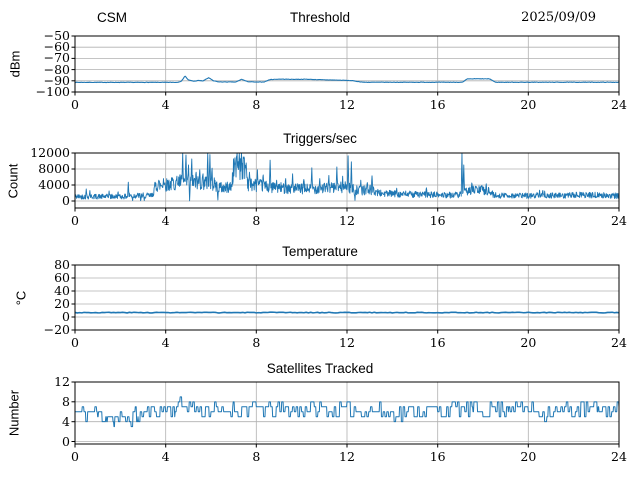 The image size is (640, 480). I want to click on chart2-title: Triggers/sec, so click(320, 138).